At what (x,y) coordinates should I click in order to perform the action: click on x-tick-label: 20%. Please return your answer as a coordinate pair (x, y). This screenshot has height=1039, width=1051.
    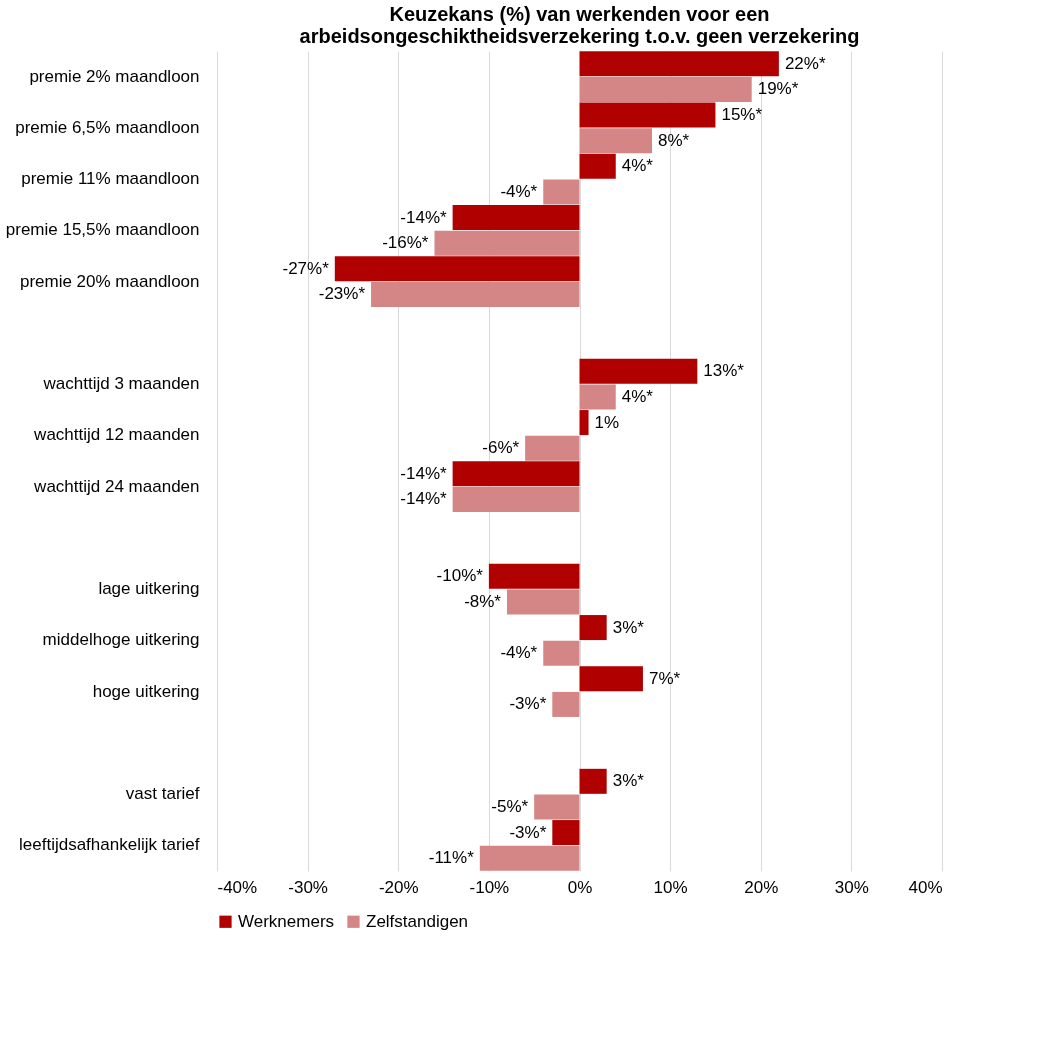
    Looking at the image, I should click on (761, 887).